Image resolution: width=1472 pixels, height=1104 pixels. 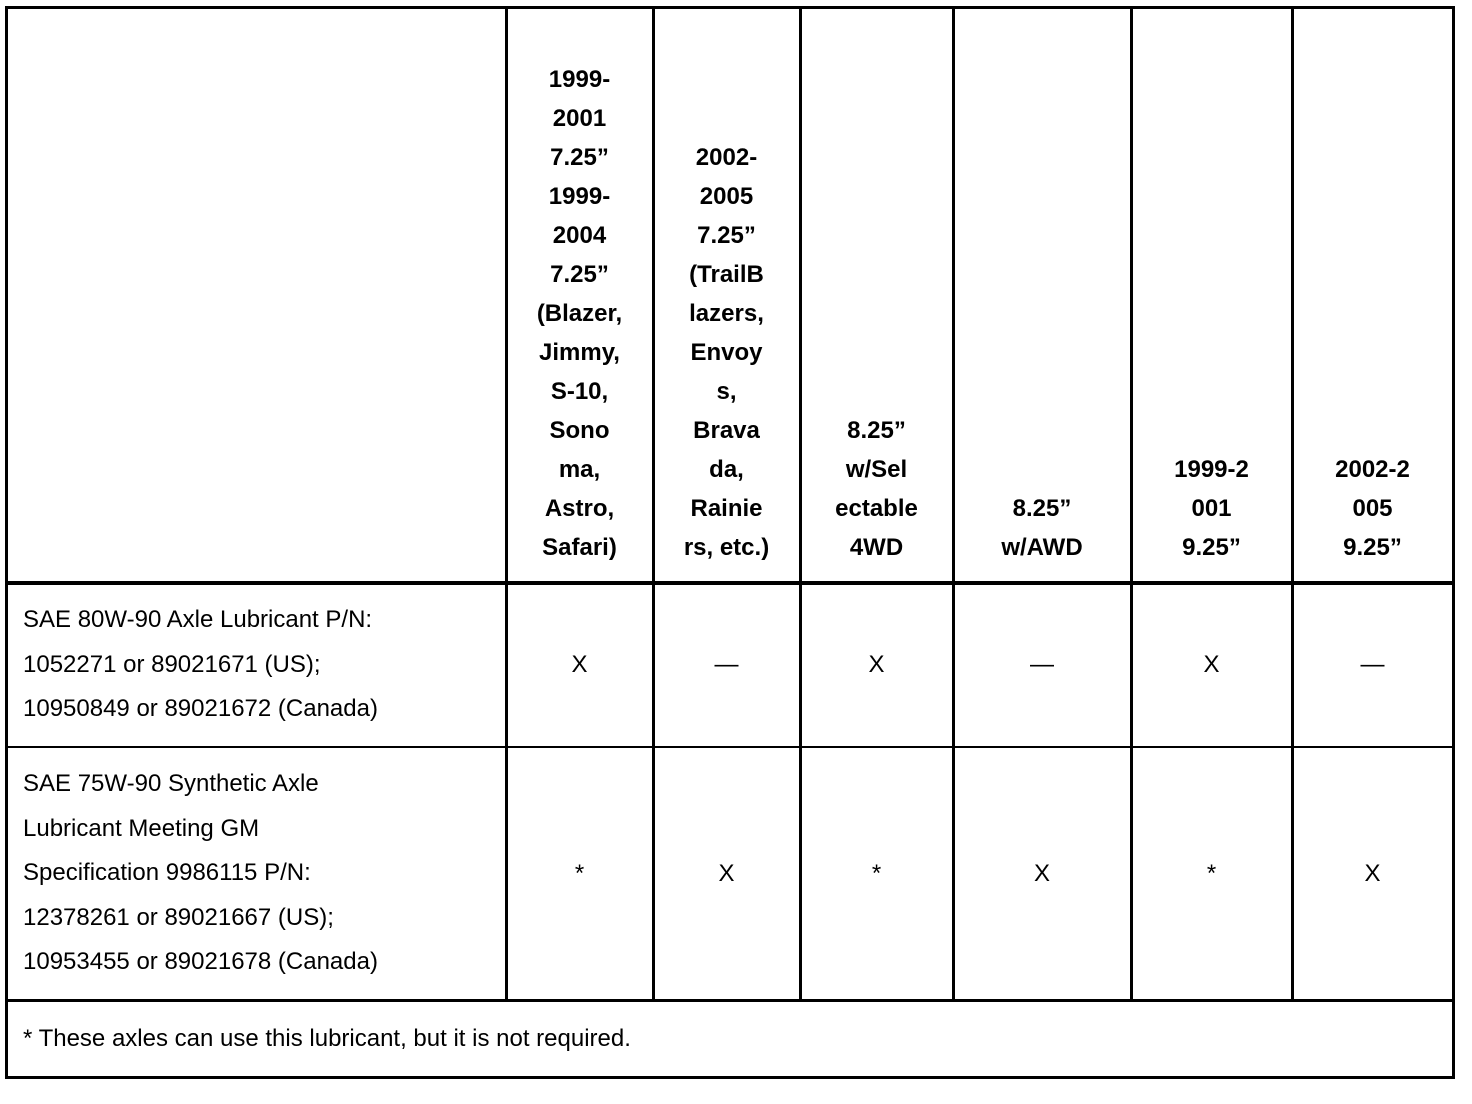 I want to click on header-line: 2005, so click(x=726, y=196).